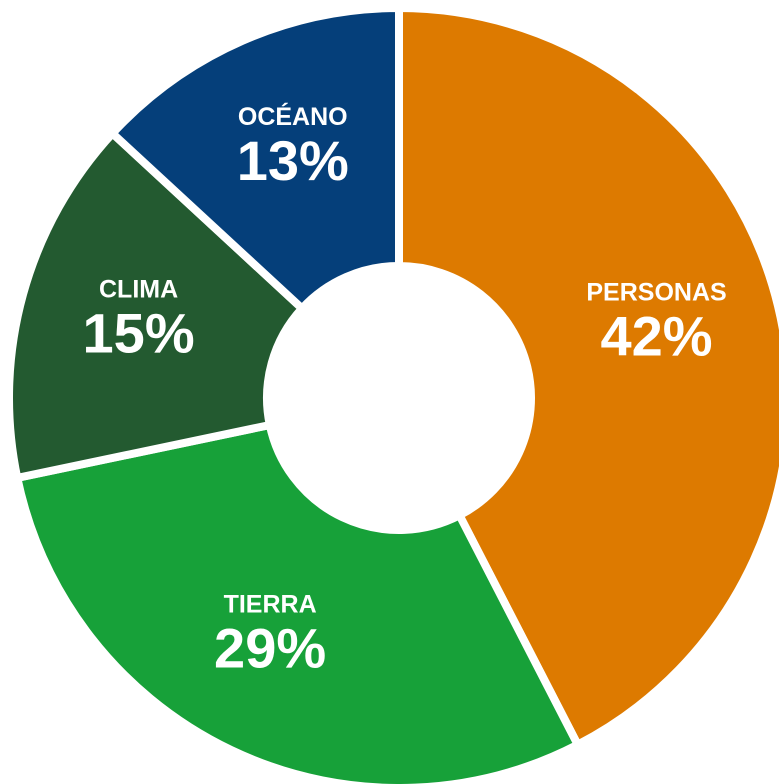 The image size is (779, 784). What do you see at coordinates (656, 293) in the screenshot?
I see `slice-label-personas: PERSONAS` at bounding box center [656, 293].